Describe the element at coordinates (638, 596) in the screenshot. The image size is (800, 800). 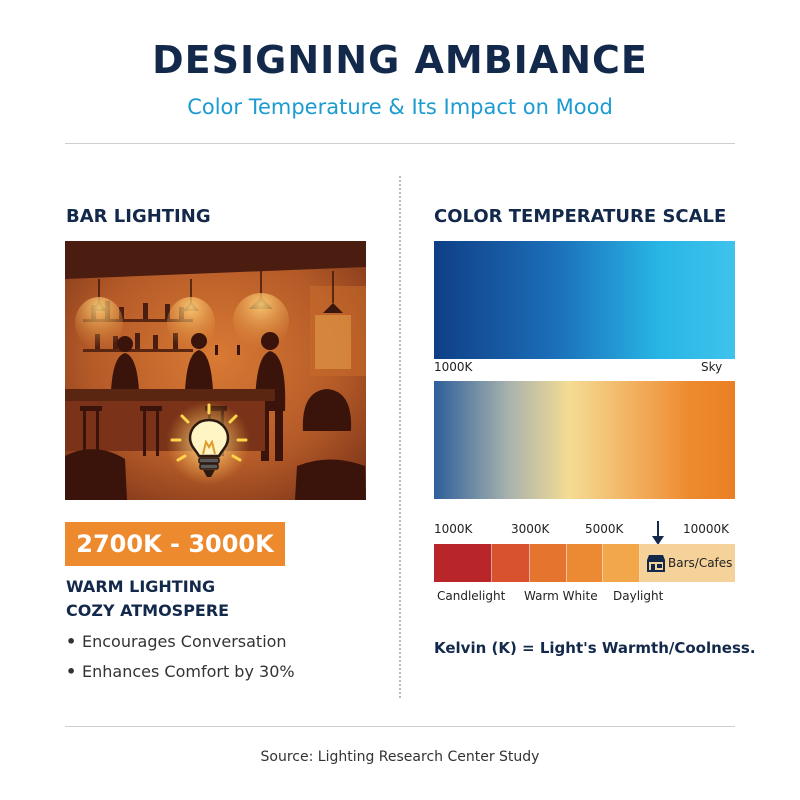
I see `strip-label: Daylight` at that location.